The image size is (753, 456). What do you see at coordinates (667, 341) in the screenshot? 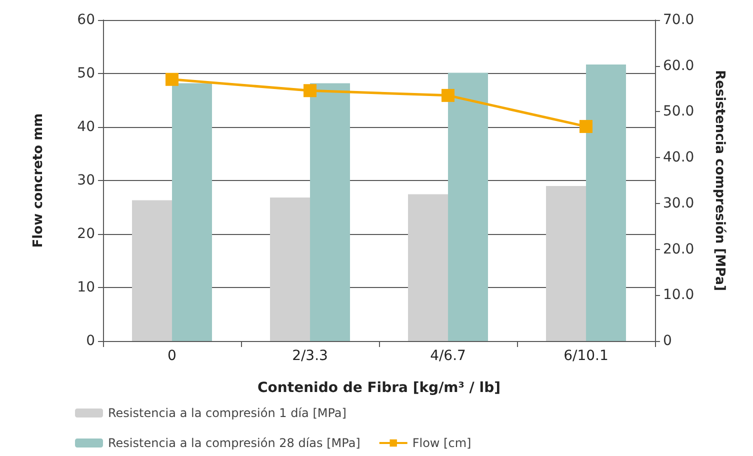
I see `y2-tick-label: 0` at bounding box center [667, 341].